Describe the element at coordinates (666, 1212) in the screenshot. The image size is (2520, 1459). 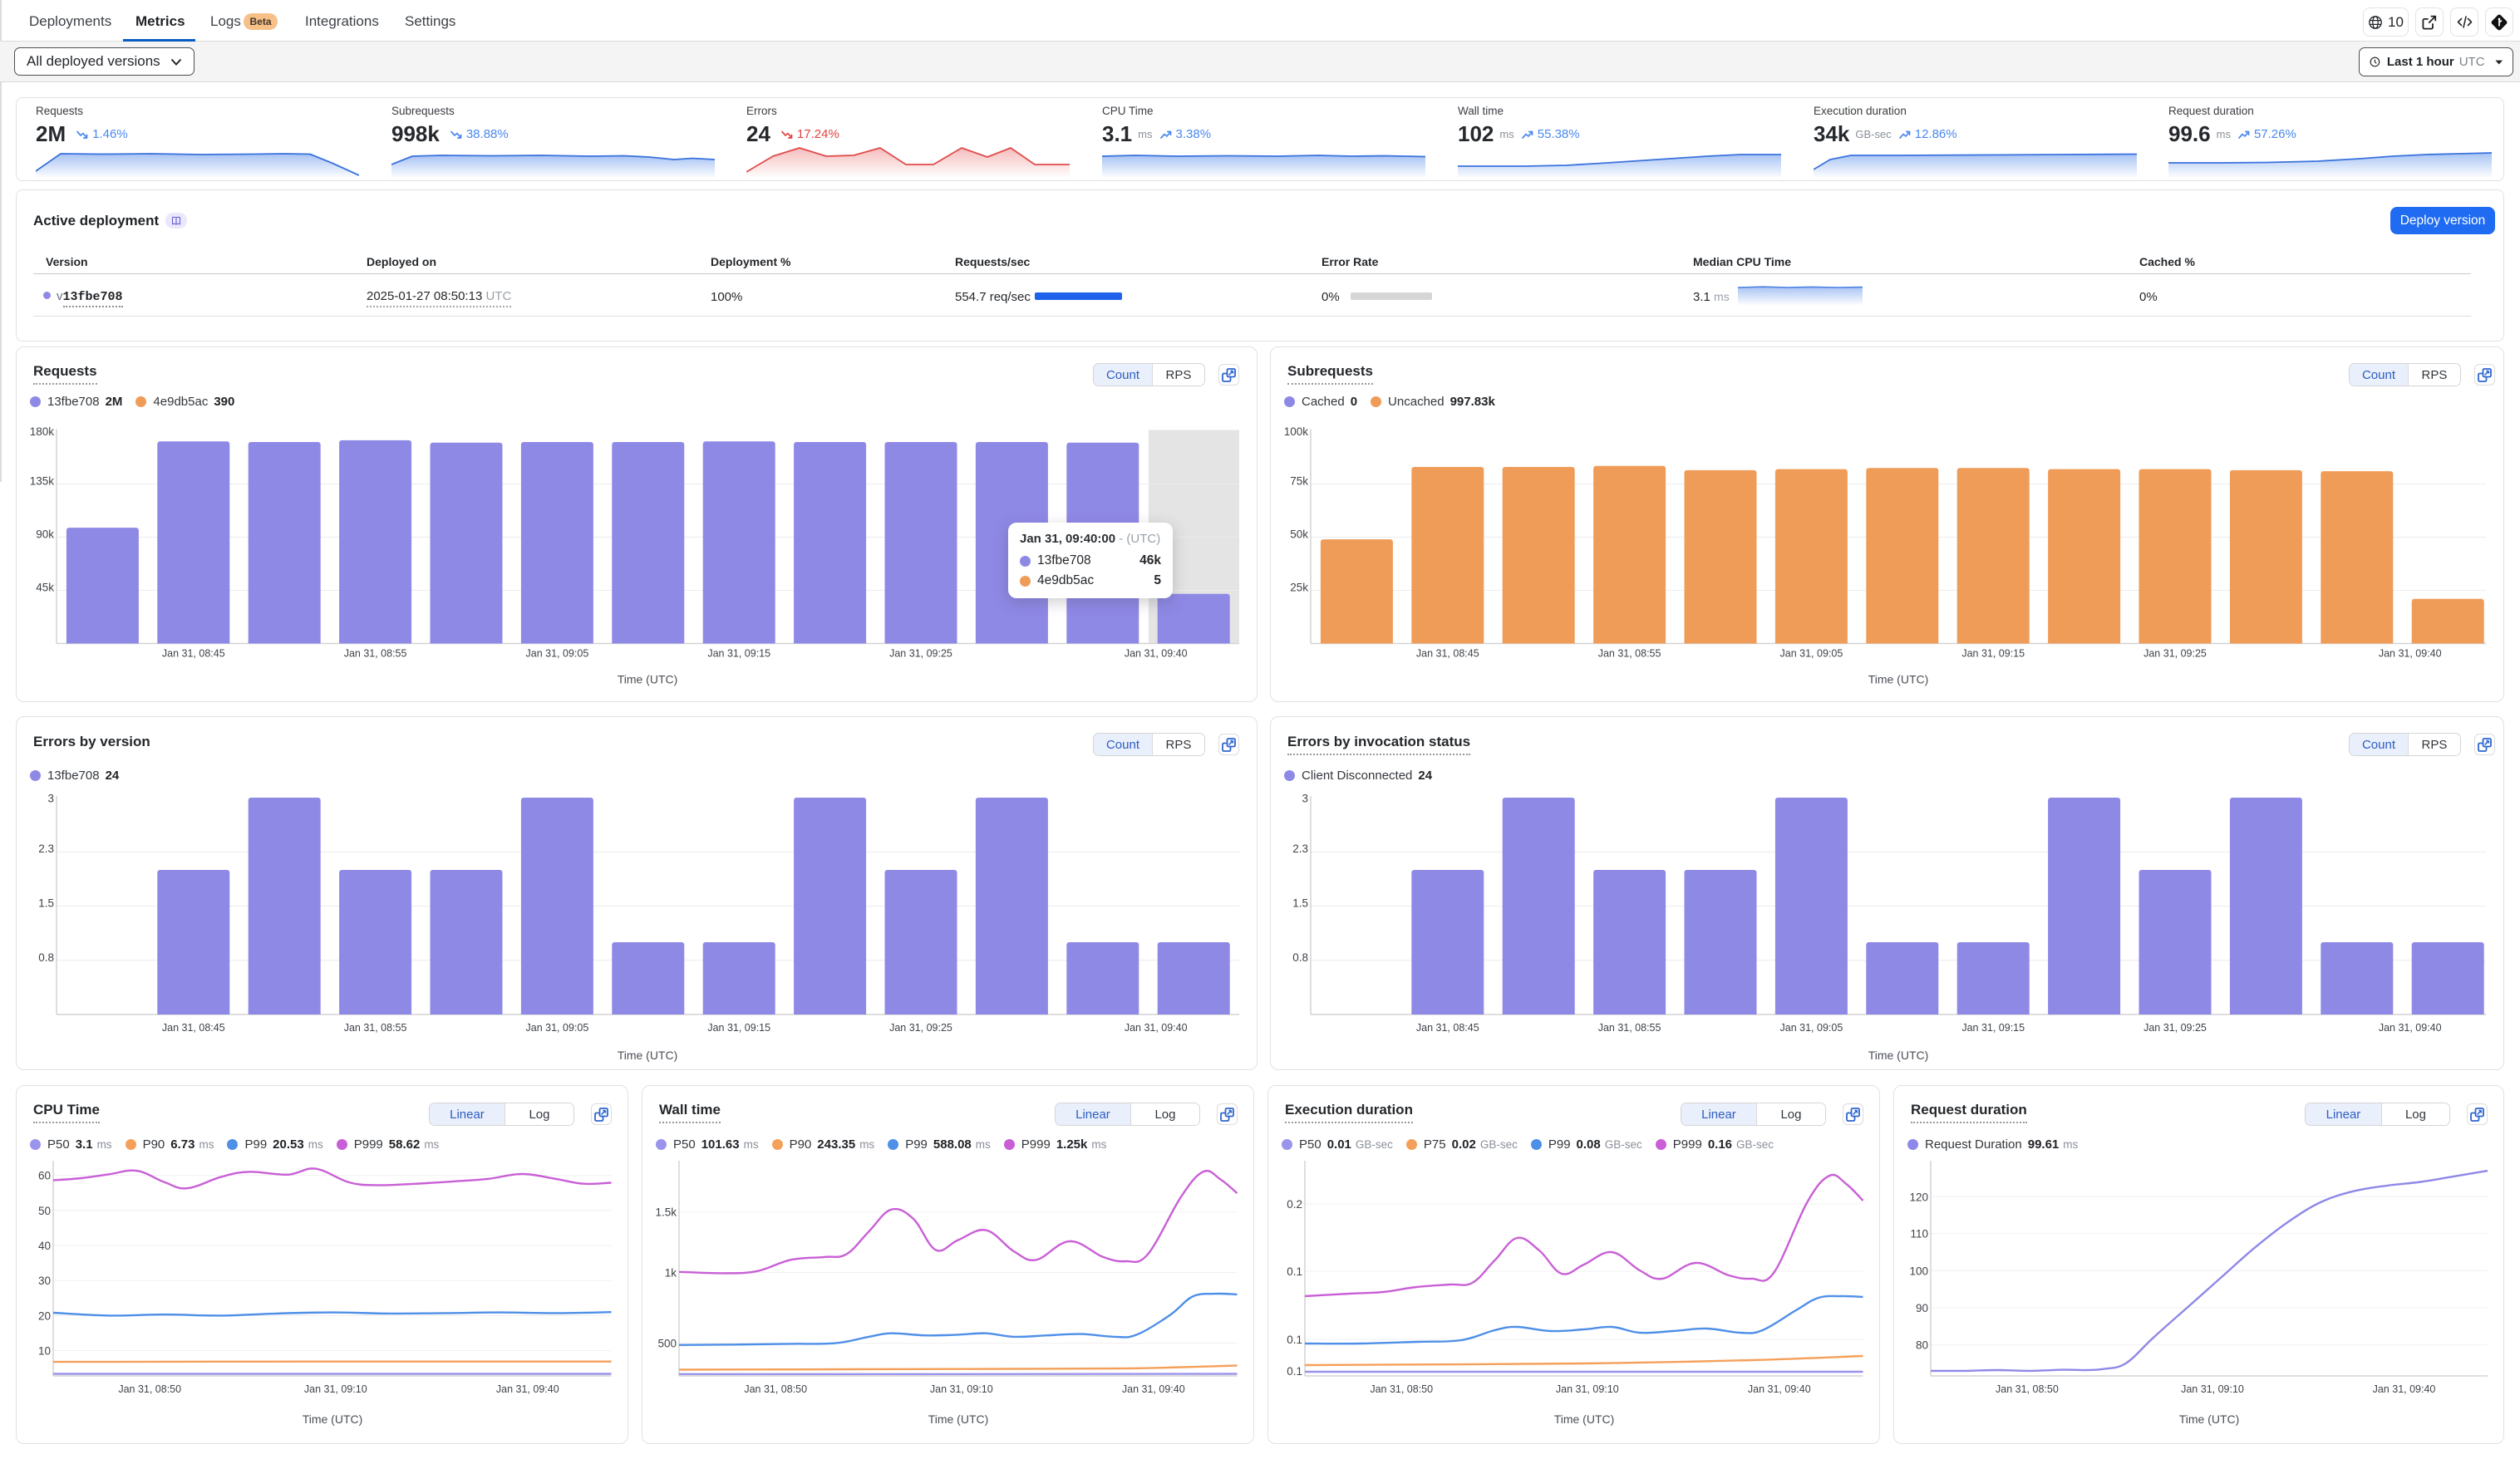
I see `svg-text: 1.5k` at that location.